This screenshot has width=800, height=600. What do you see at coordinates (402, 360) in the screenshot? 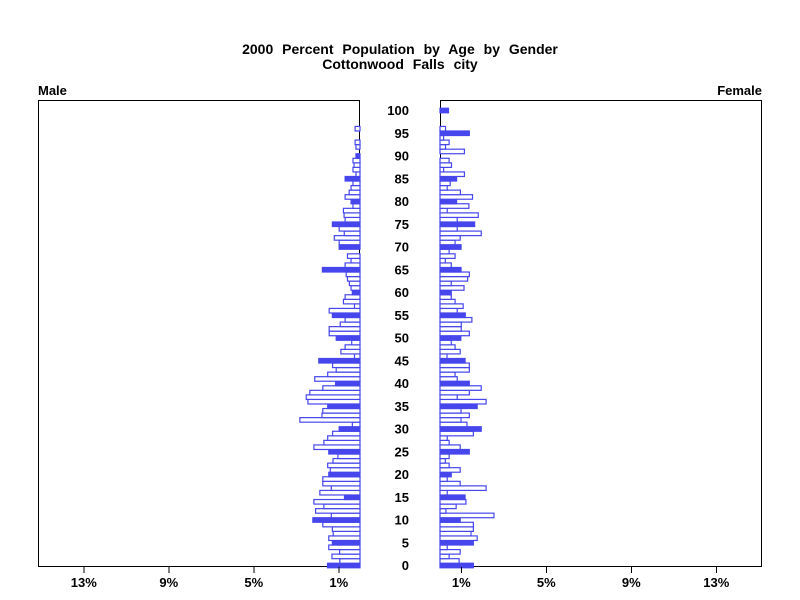
I see `age-tick-label-45: 45` at bounding box center [402, 360].